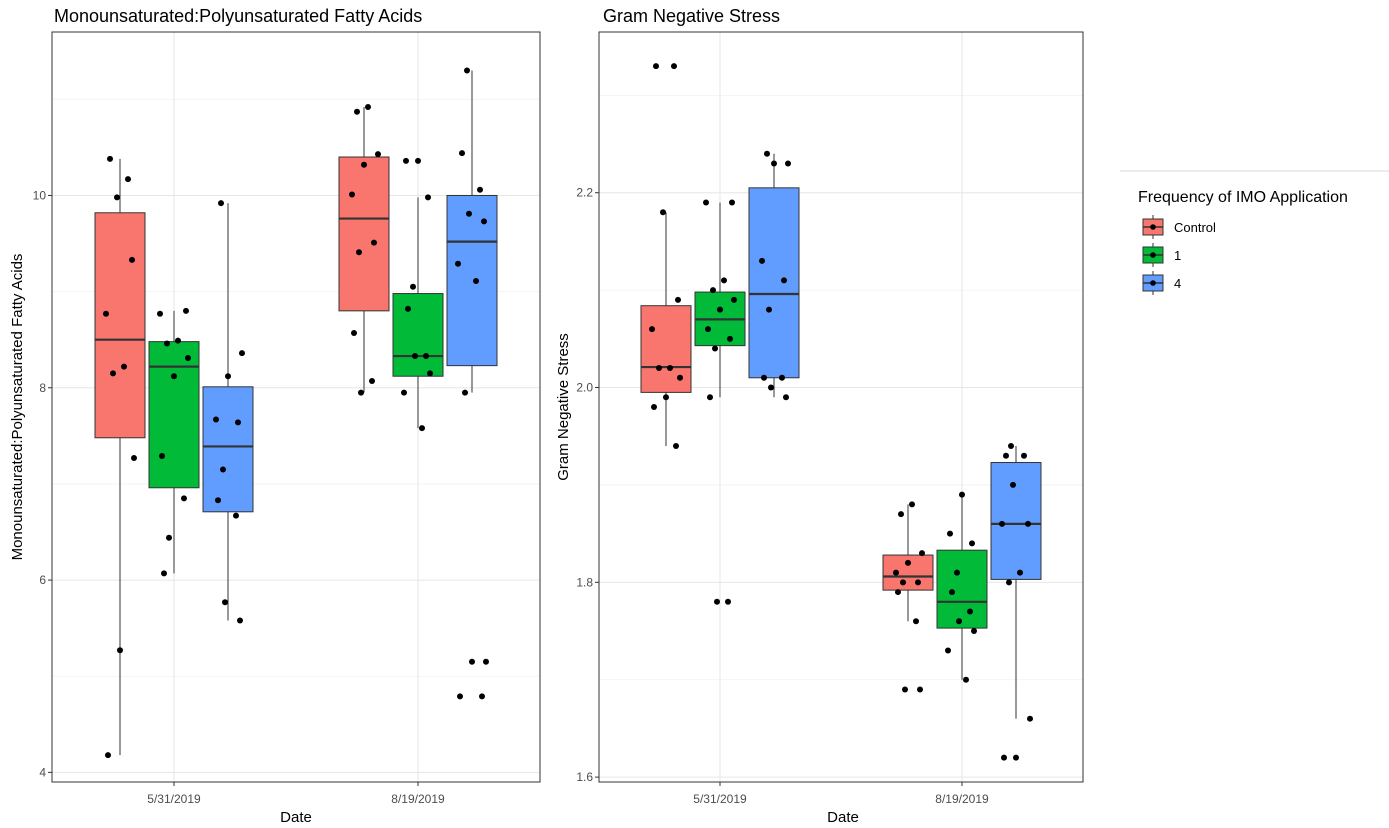  I want to click on legend: Frequency of IMO Application Control 1 4, so click(1254, 232).